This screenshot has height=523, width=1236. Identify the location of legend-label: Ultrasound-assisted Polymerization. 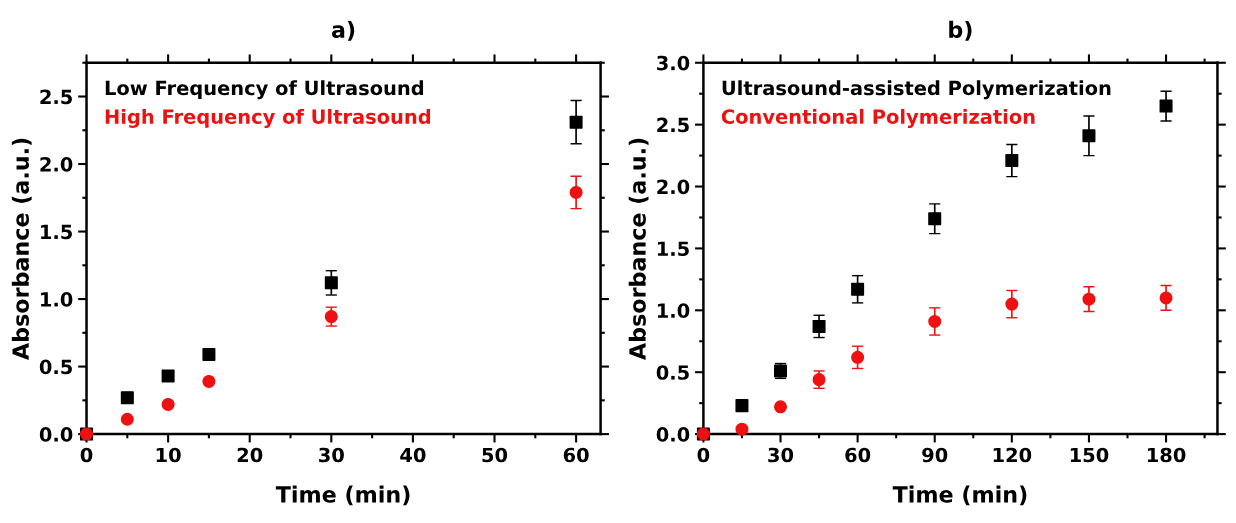
(916, 90).